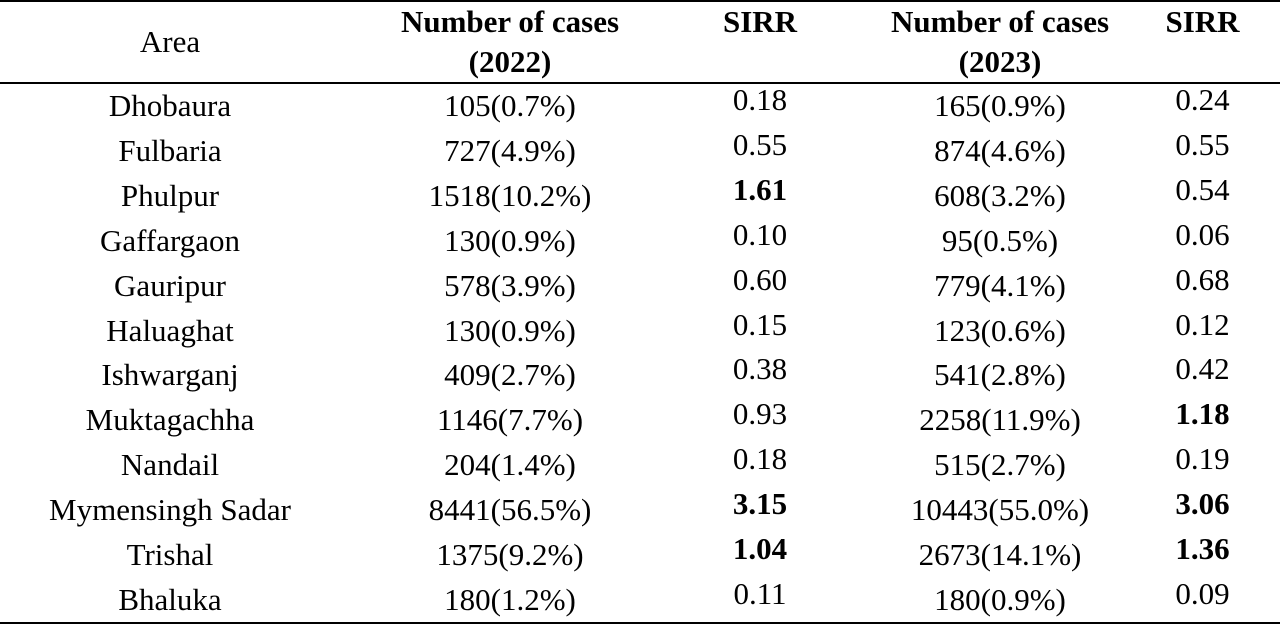 Image resolution: width=1280 pixels, height=626 pixels. What do you see at coordinates (1000, 195) in the screenshot?
I see `cases-2023-cell: 608(3.2%)` at bounding box center [1000, 195].